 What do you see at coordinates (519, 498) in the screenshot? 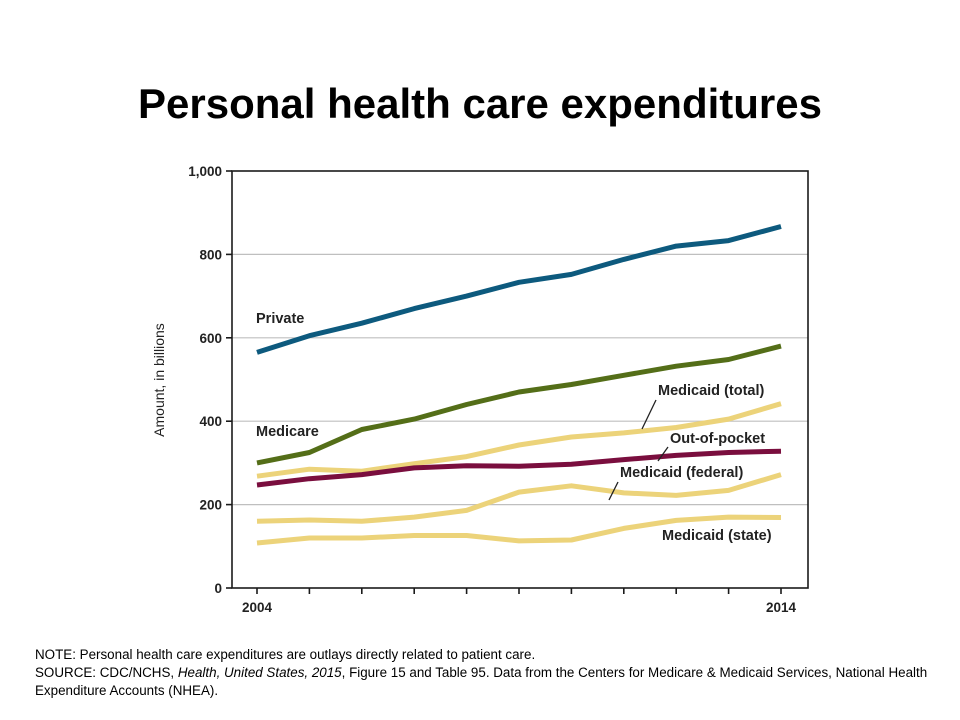
I see `series-line-medicaid-federal` at bounding box center [519, 498].